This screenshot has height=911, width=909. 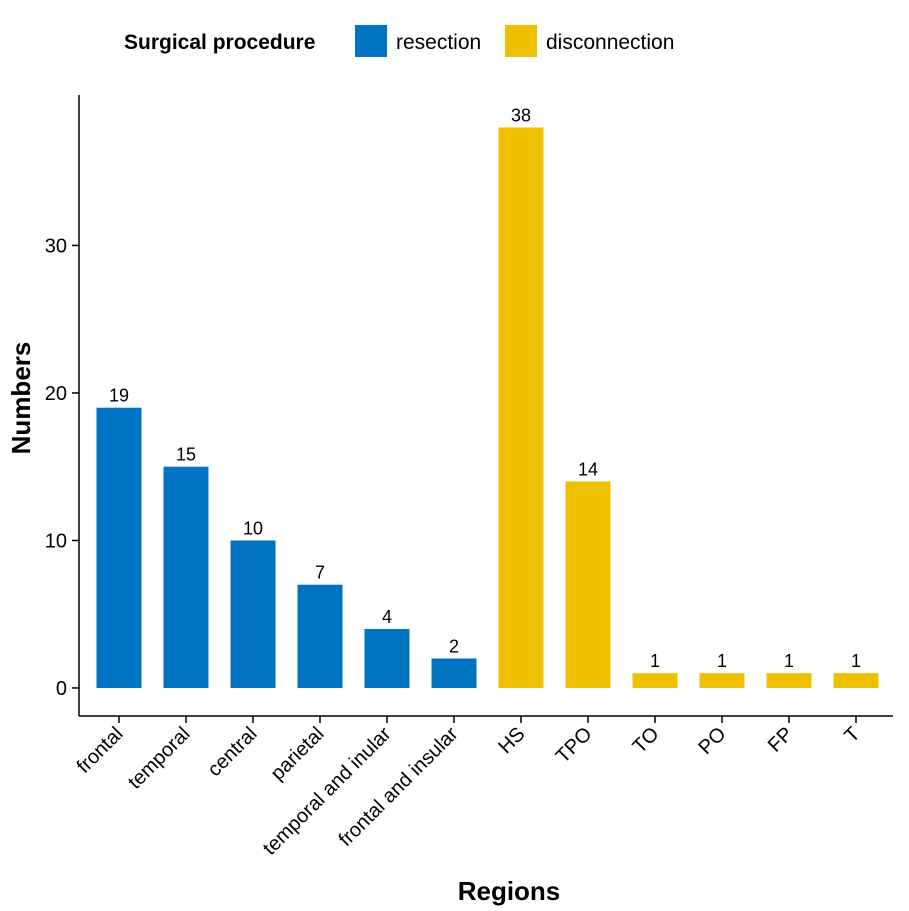 I want to click on x-tick-label: frontal, so click(x=100, y=750).